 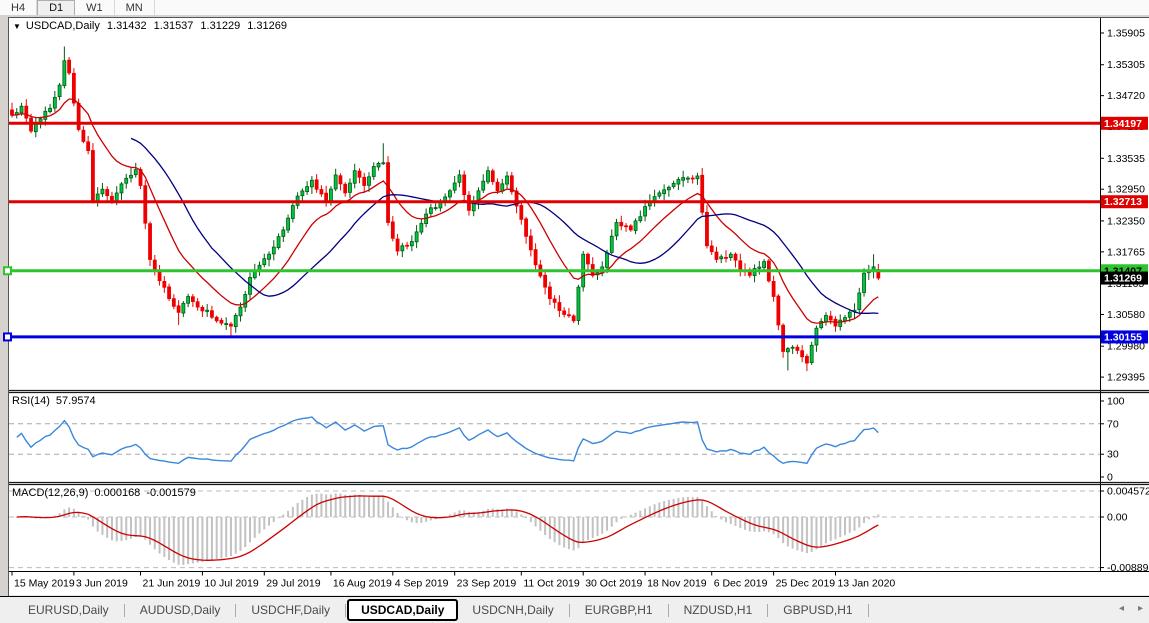 I want to click on svg-text: 1.30155, so click(x=1123, y=337).